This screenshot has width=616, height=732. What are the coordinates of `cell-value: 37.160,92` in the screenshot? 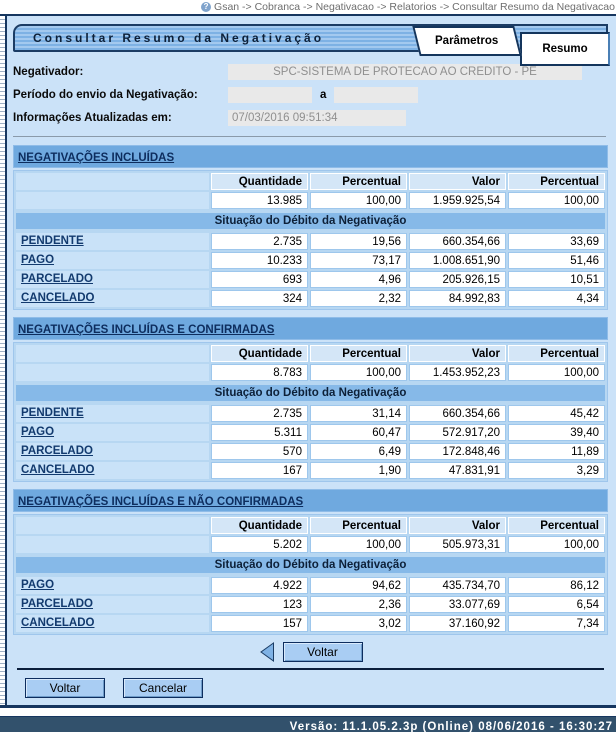 It's located at (457, 623).